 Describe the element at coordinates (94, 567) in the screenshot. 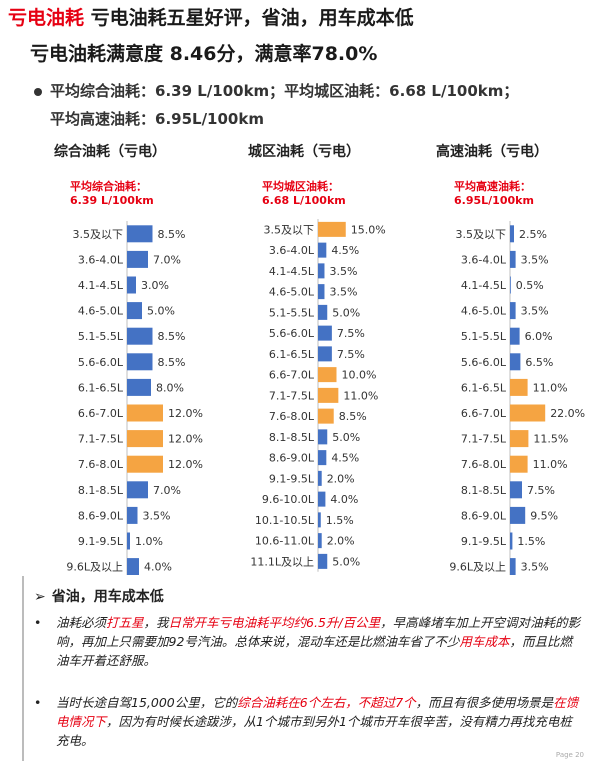

I see `tick-label-combined-13: 9.6L及以上` at that location.